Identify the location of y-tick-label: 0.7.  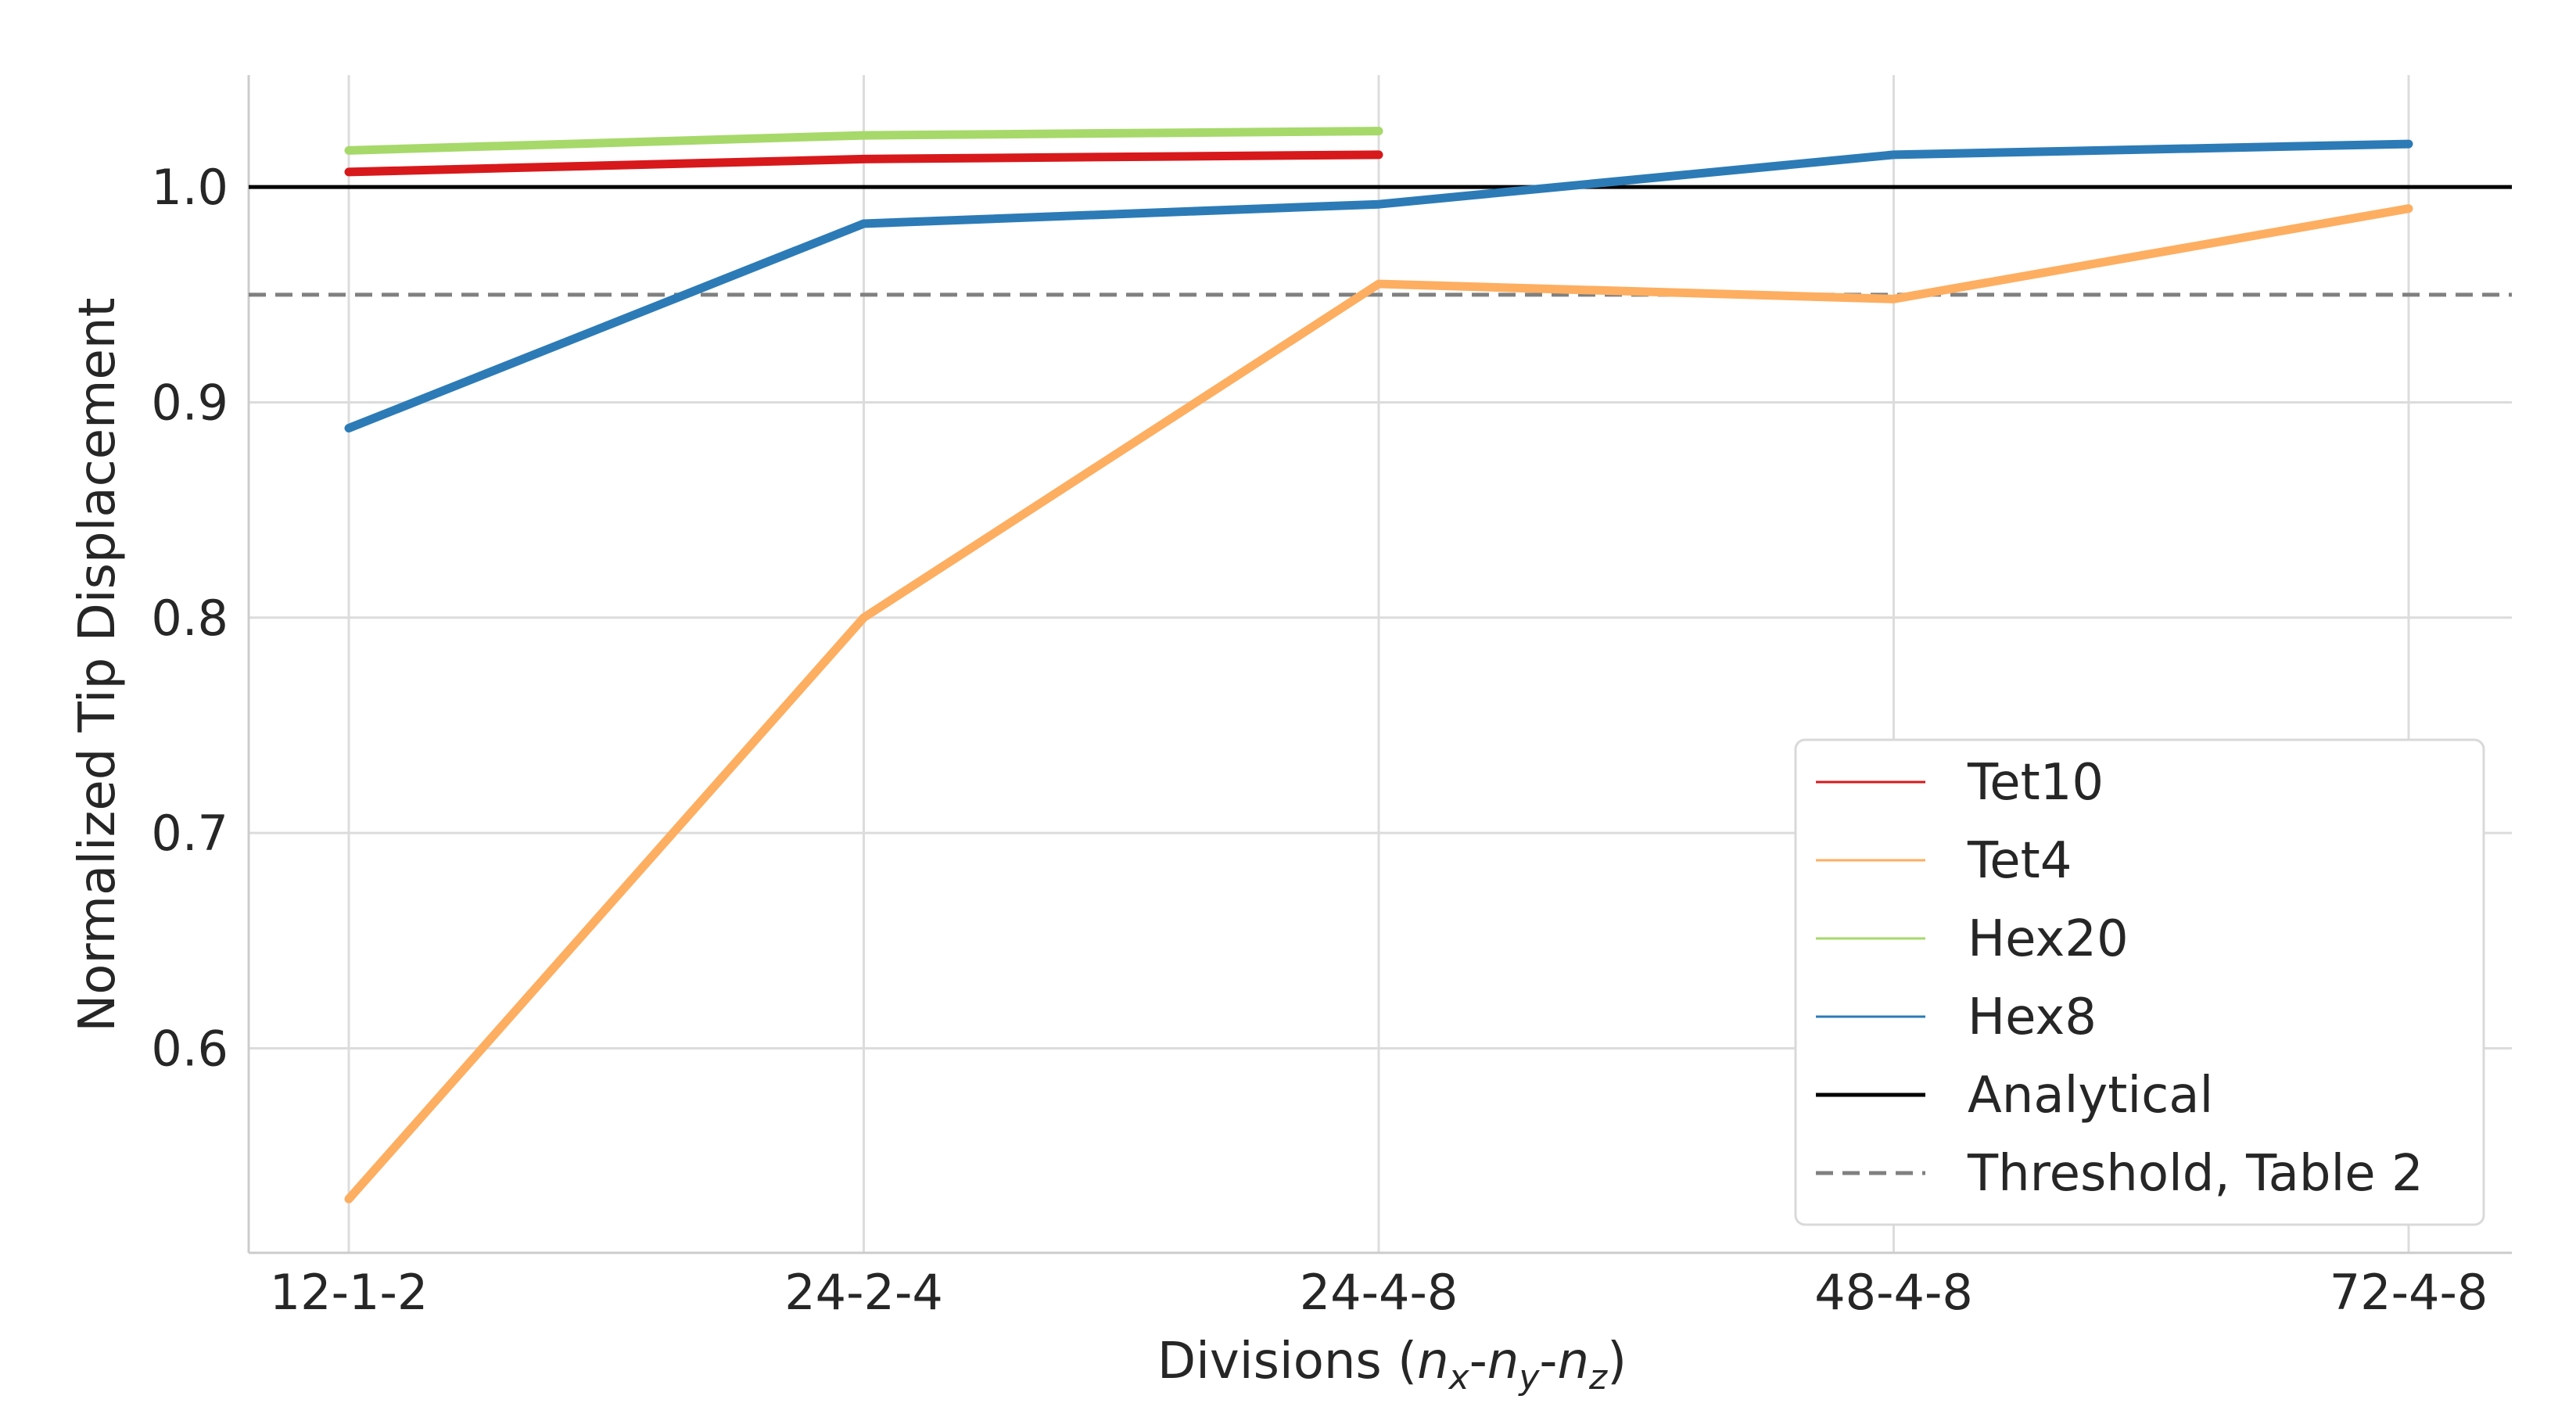
(189, 834).